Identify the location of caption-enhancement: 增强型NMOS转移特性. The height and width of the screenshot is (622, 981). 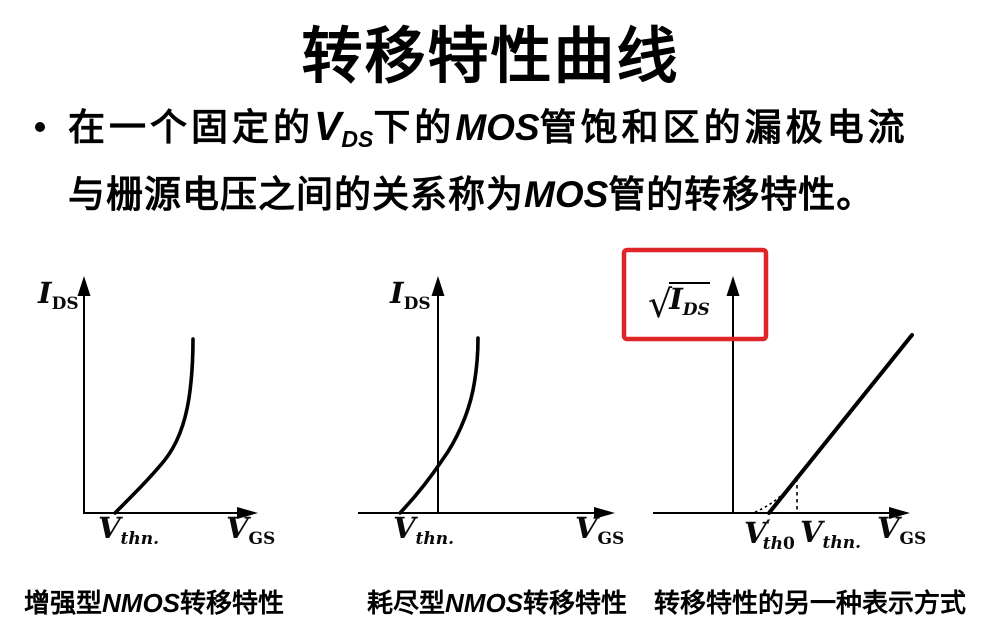
(154, 603).